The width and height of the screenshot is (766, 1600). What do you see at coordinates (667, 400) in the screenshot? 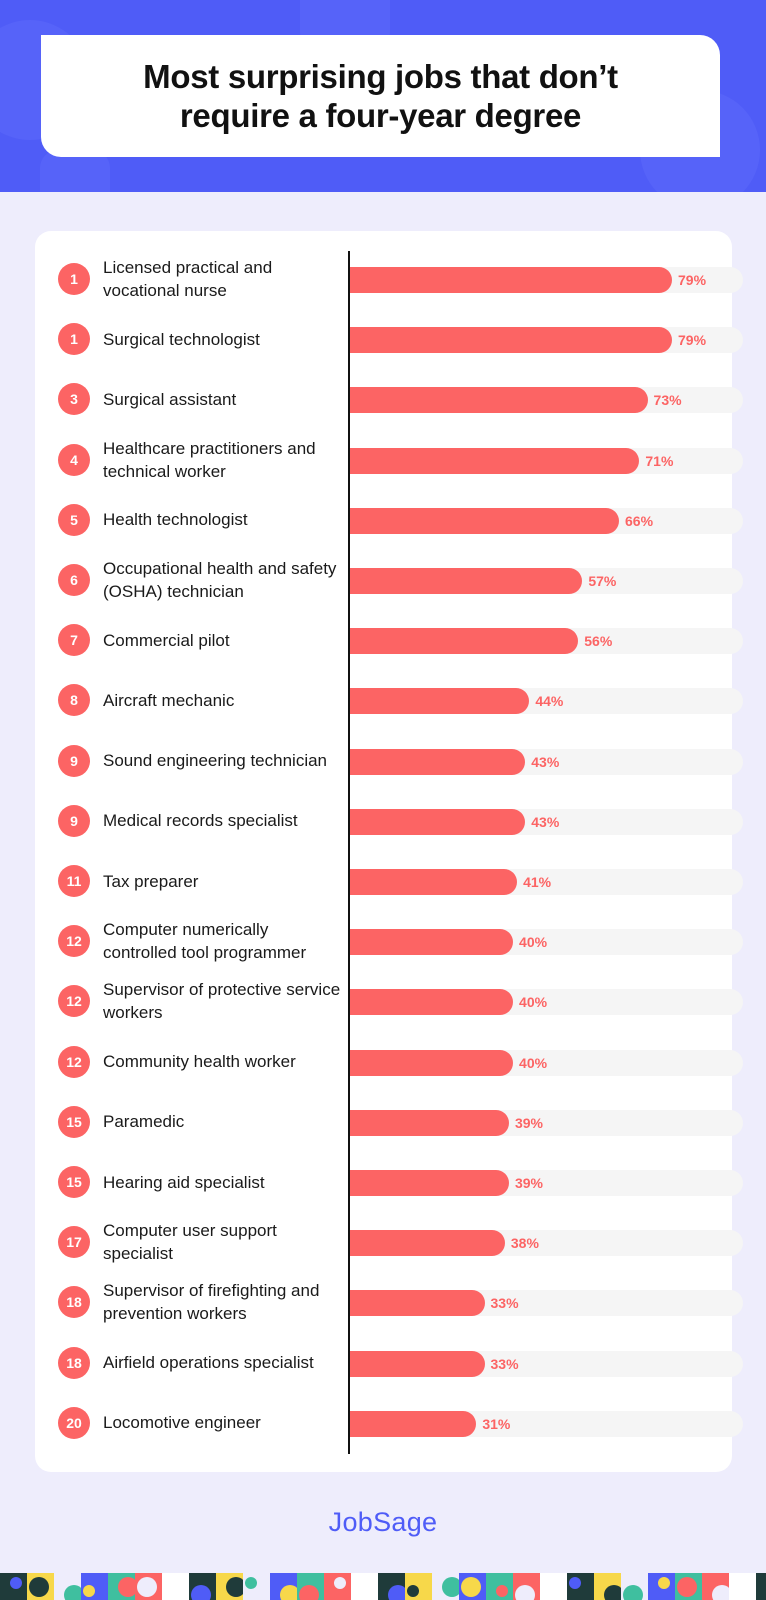
I see `value-label: 73%` at bounding box center [667, 400].